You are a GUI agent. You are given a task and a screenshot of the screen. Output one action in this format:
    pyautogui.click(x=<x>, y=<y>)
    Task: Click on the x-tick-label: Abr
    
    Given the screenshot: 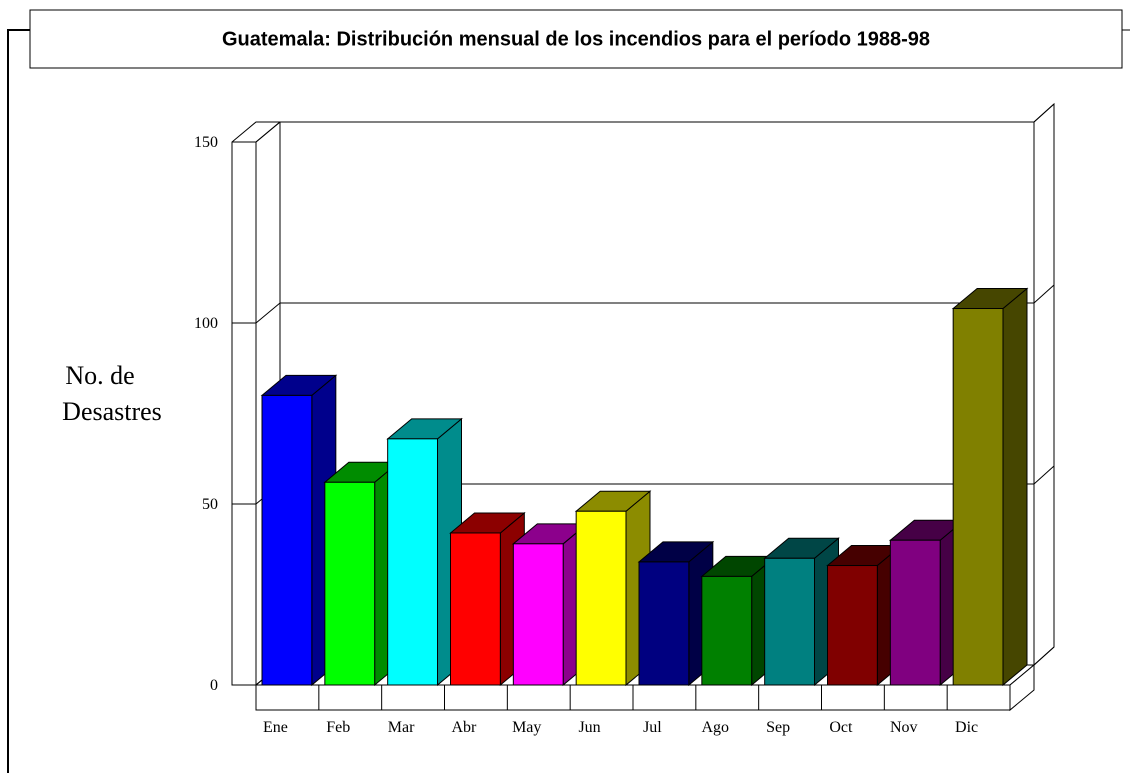 What is the action you would take?
    pyautogui.click(x=464, y=727)
    